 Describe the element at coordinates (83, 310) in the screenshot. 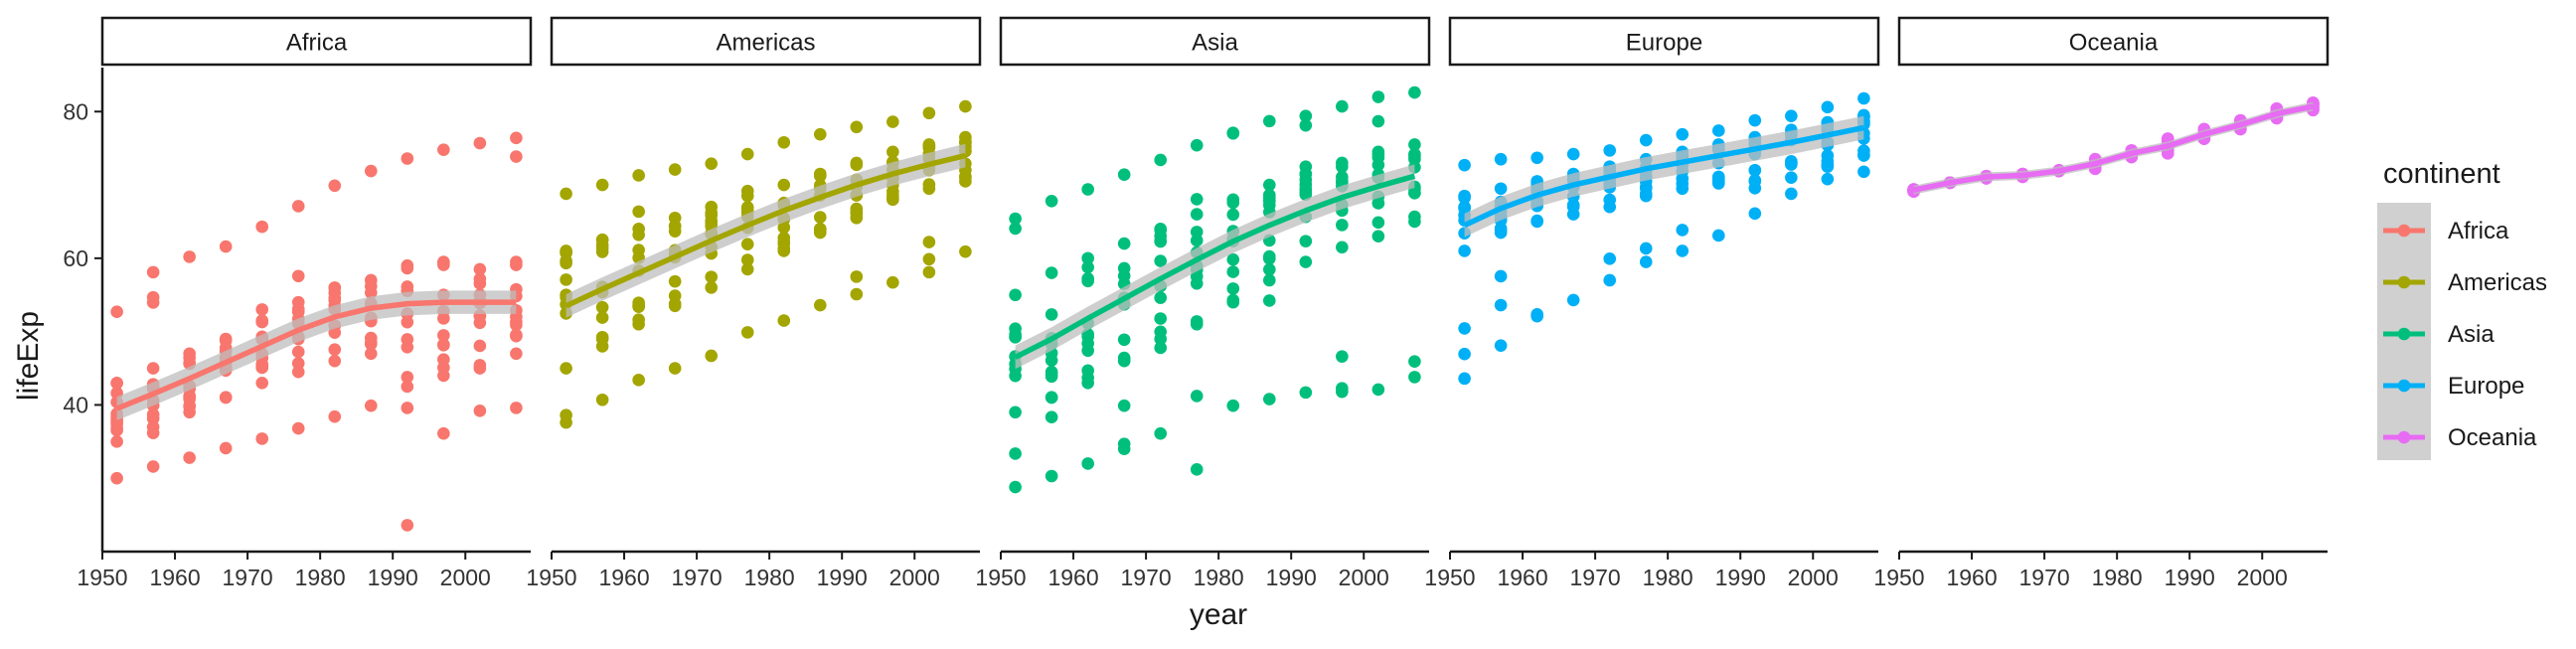

I see `y-axis: 40 60 80` at that location.